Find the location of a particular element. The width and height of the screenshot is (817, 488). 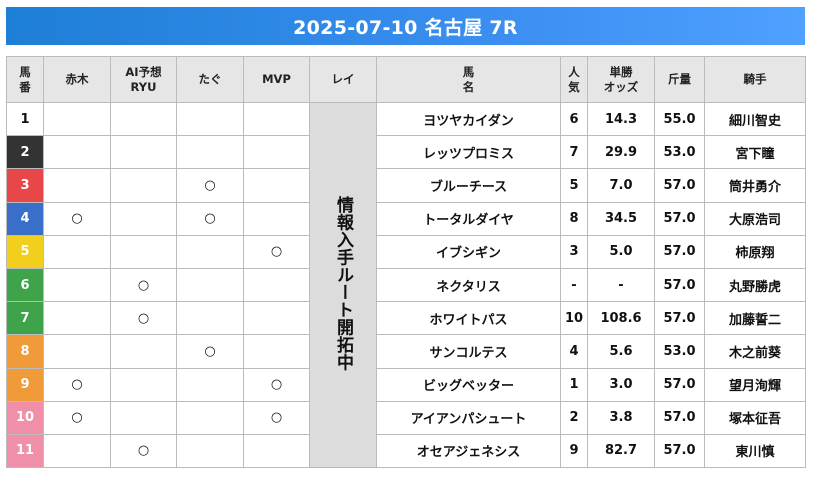

header-akagi-label: 赤木 is located at coordinates (77, 79).